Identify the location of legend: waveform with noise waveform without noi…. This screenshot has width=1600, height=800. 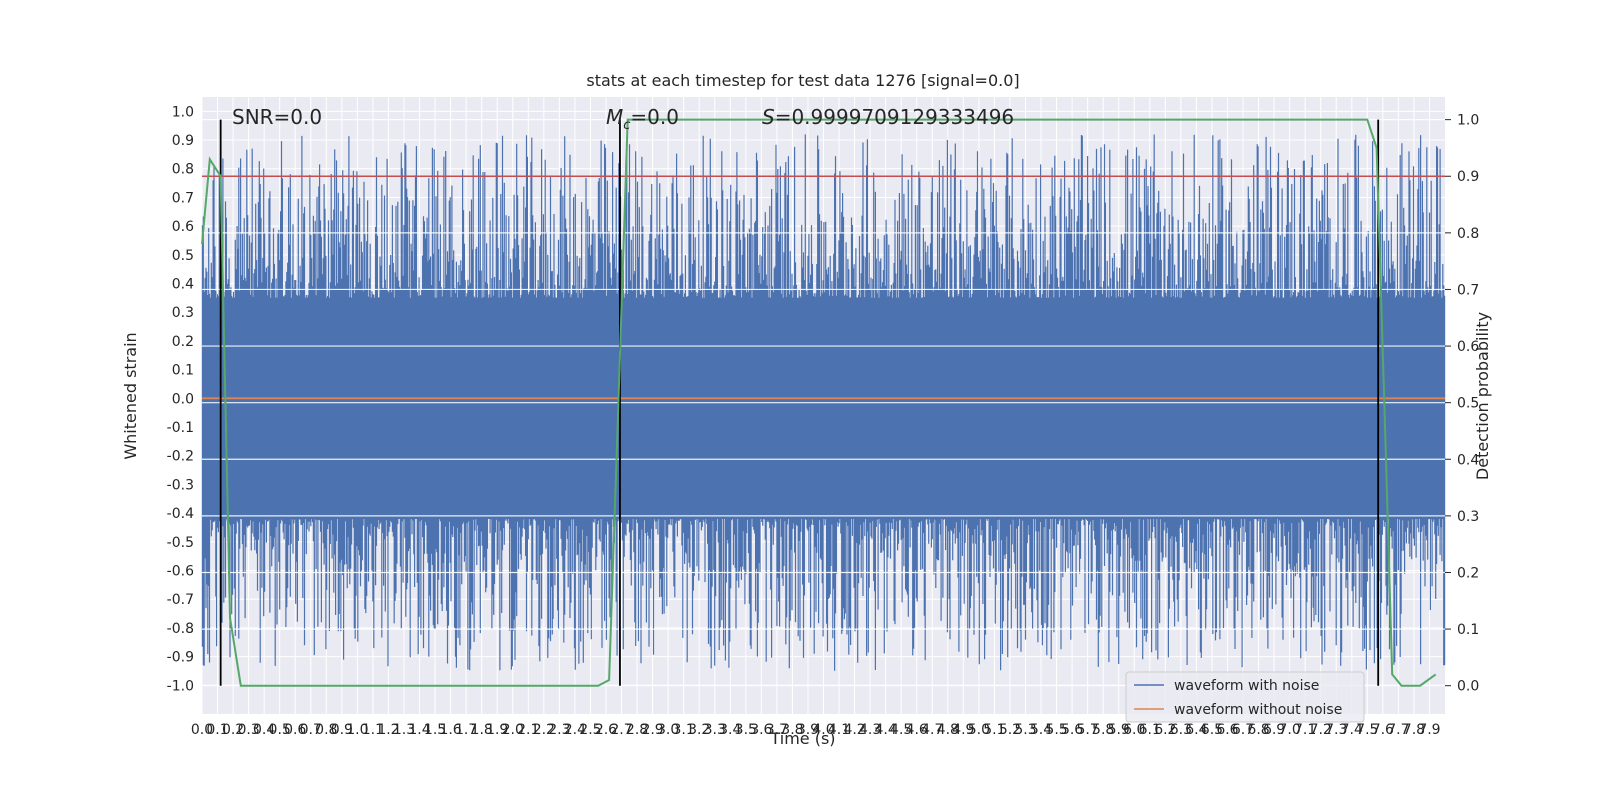
(1245, 697).